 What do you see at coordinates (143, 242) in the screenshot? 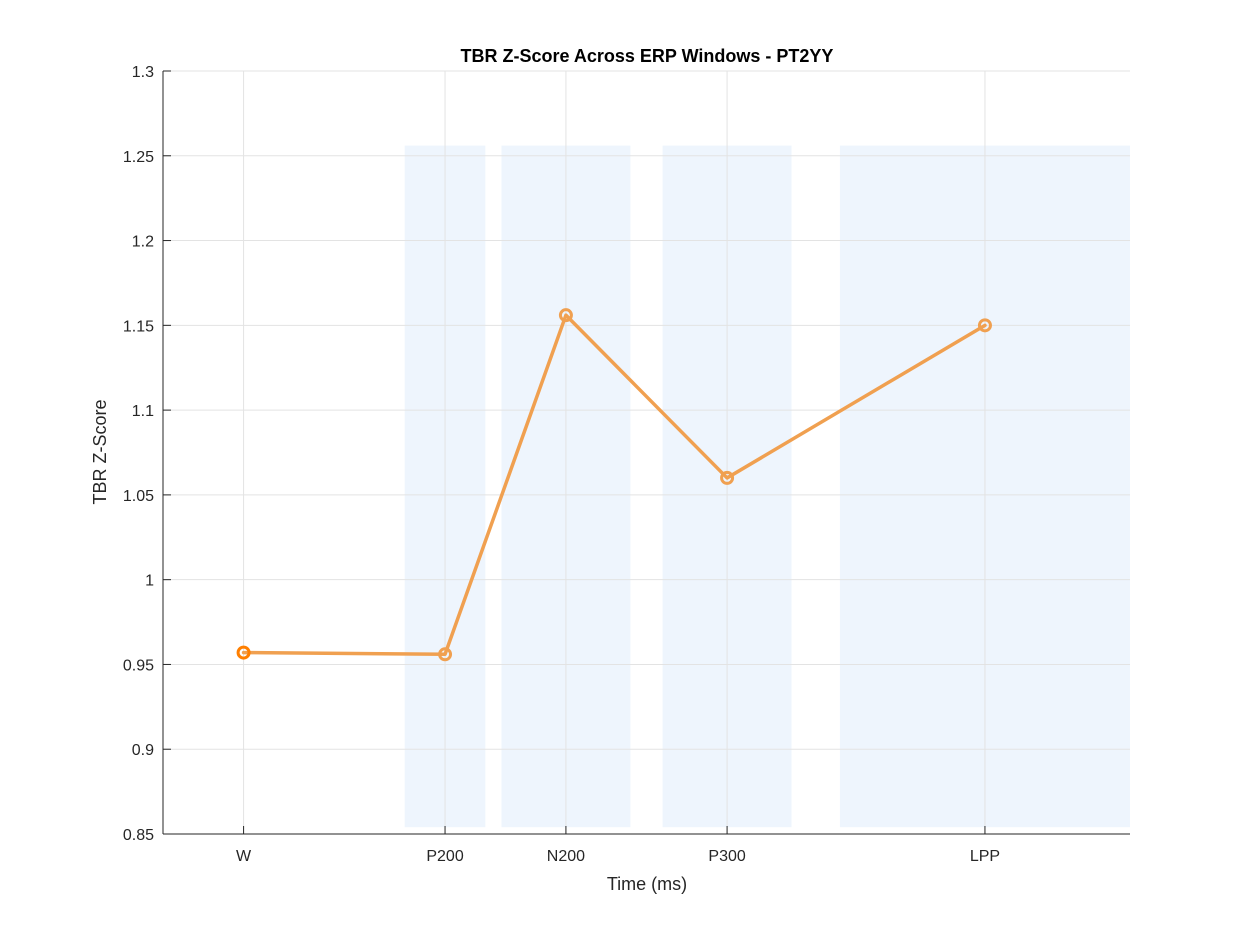
I see `y-tick-label: 1.2` at bounding box center [143, 242].